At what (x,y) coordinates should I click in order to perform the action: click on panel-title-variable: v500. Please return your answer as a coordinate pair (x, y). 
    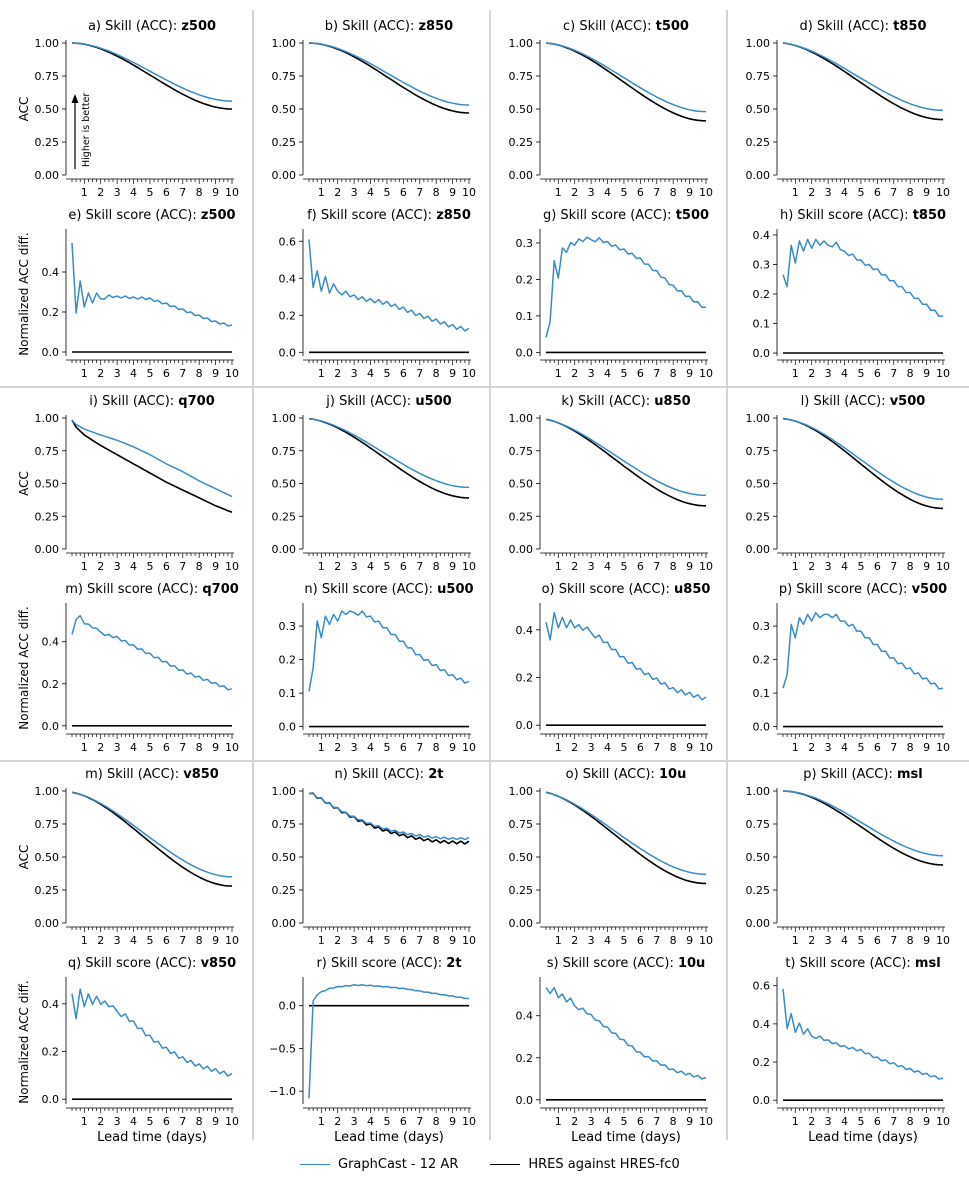
    Looking at the image, I should click on (930, 589).